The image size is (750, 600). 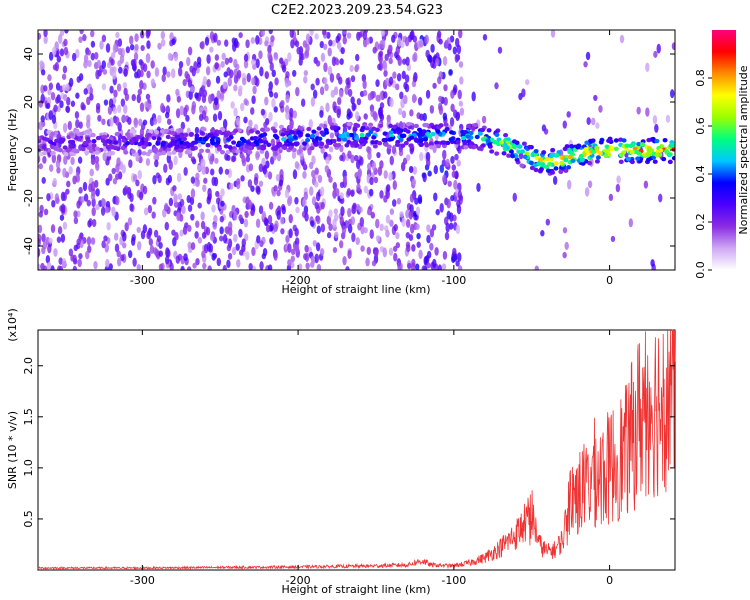 What do you see at coordinates (357, 10) in the screenshot?
I see `figure-title: C2E2.2023.209.23.54.G23` at bounding box center [357, 10].